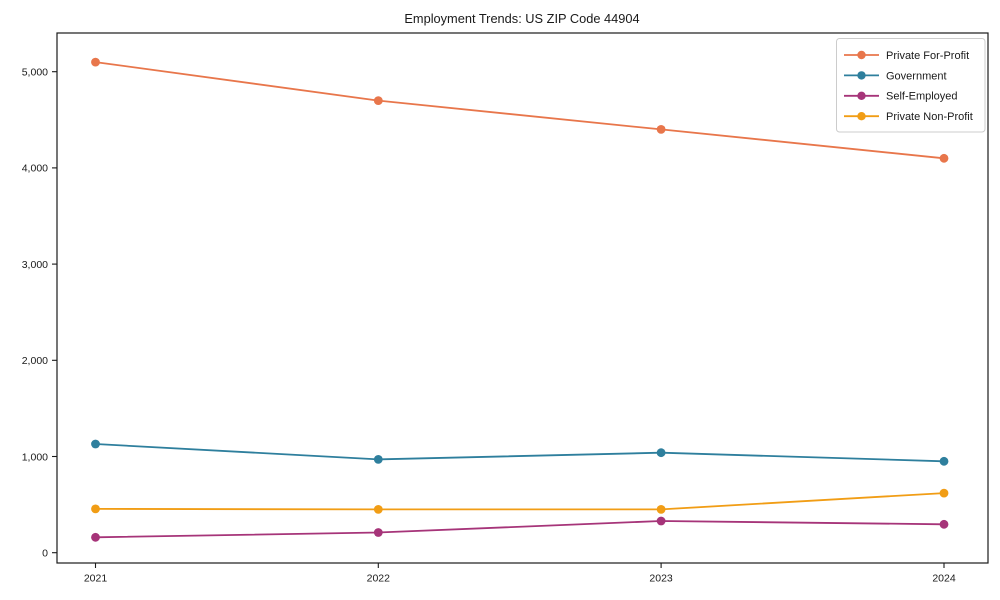  I want to click on line-private-for-profit, so click(520, 110).